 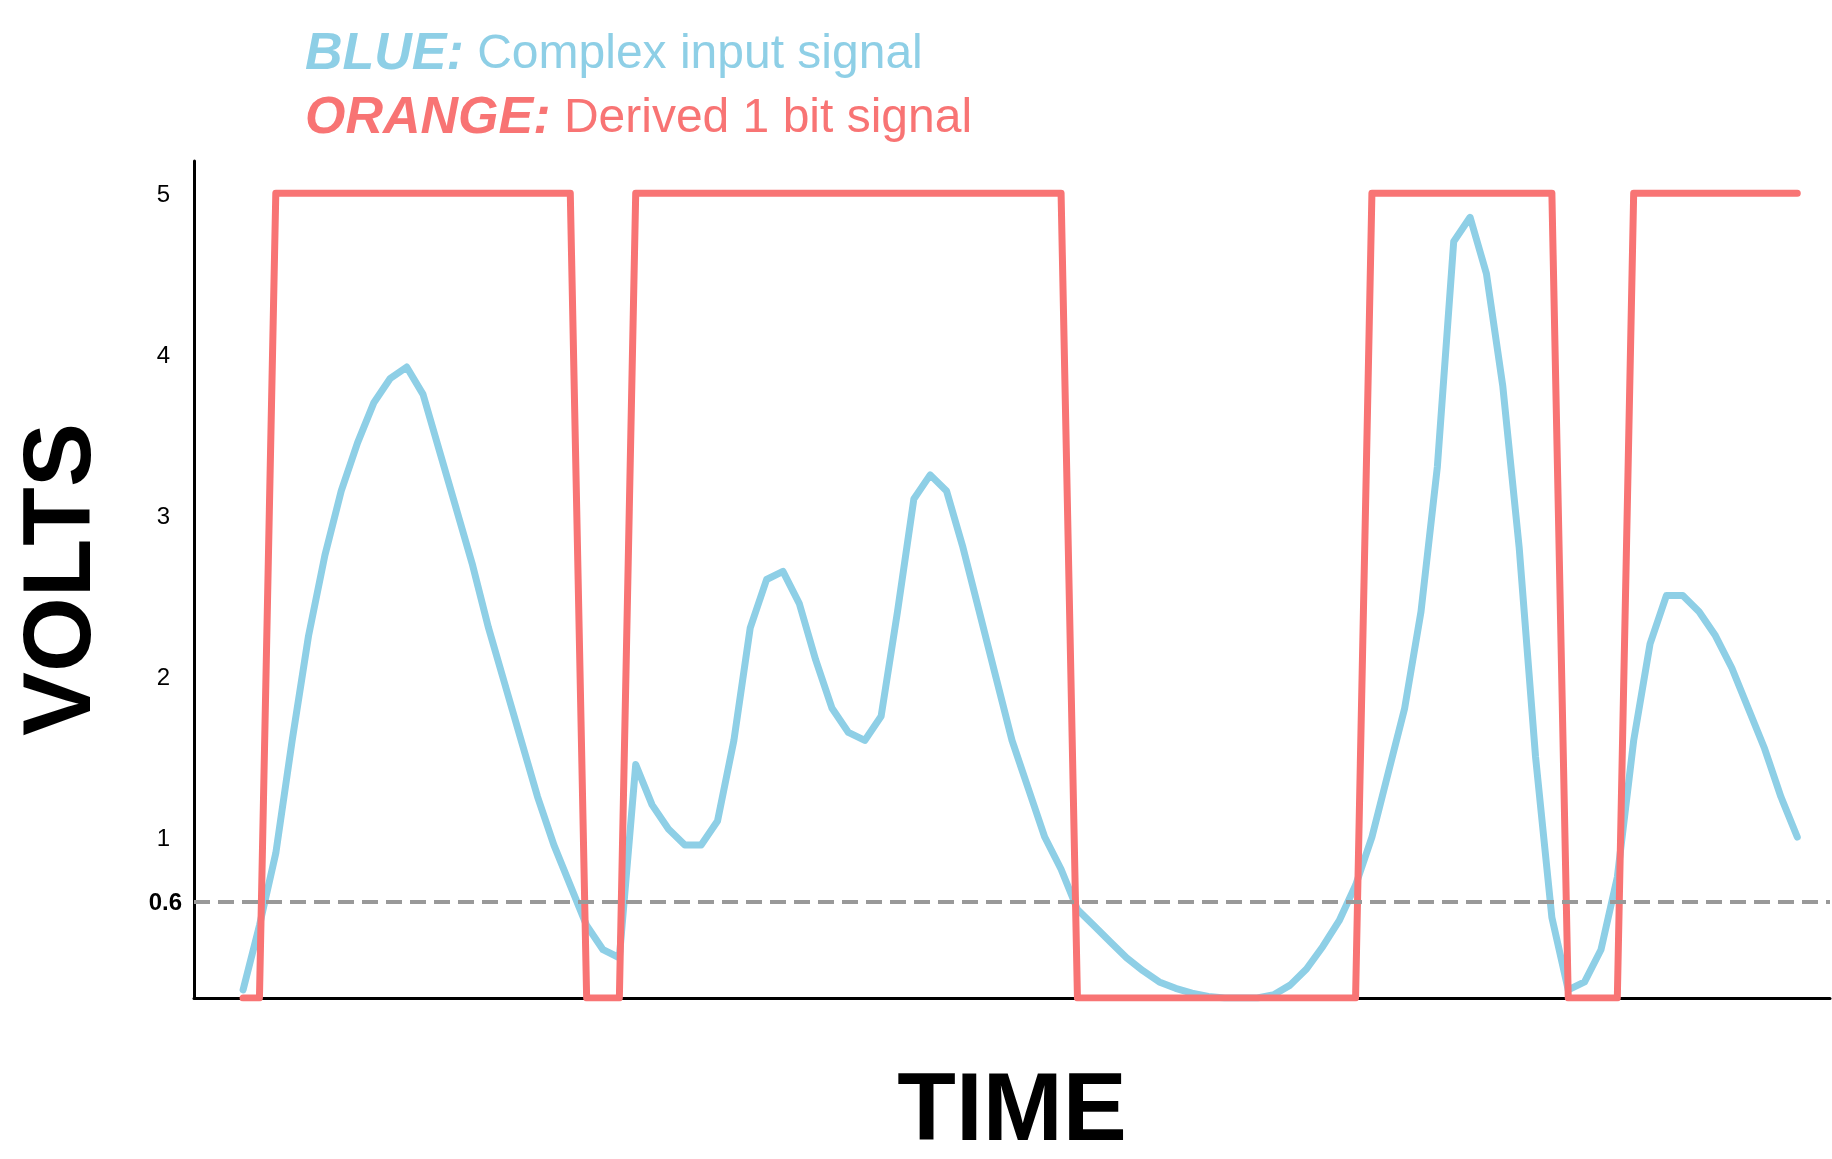 What do you see at coordinates (56, 579) in the screenshot?
I see `y-axis-title: VOLTS` at bounding box center [56, 579].